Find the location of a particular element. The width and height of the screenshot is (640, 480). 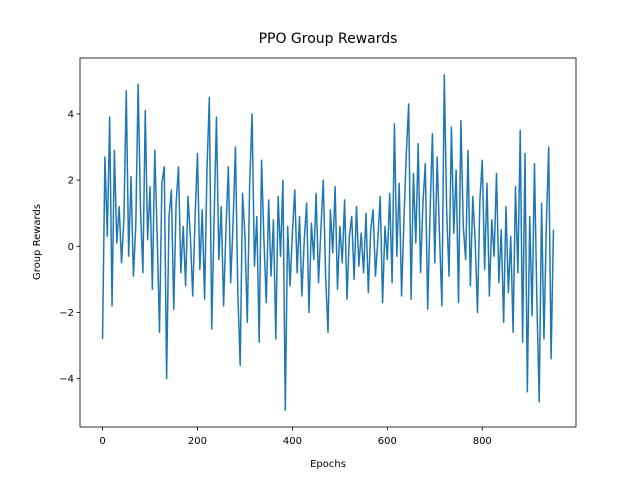

x-axis-label: Epochs is located at coordinates (328, 464).